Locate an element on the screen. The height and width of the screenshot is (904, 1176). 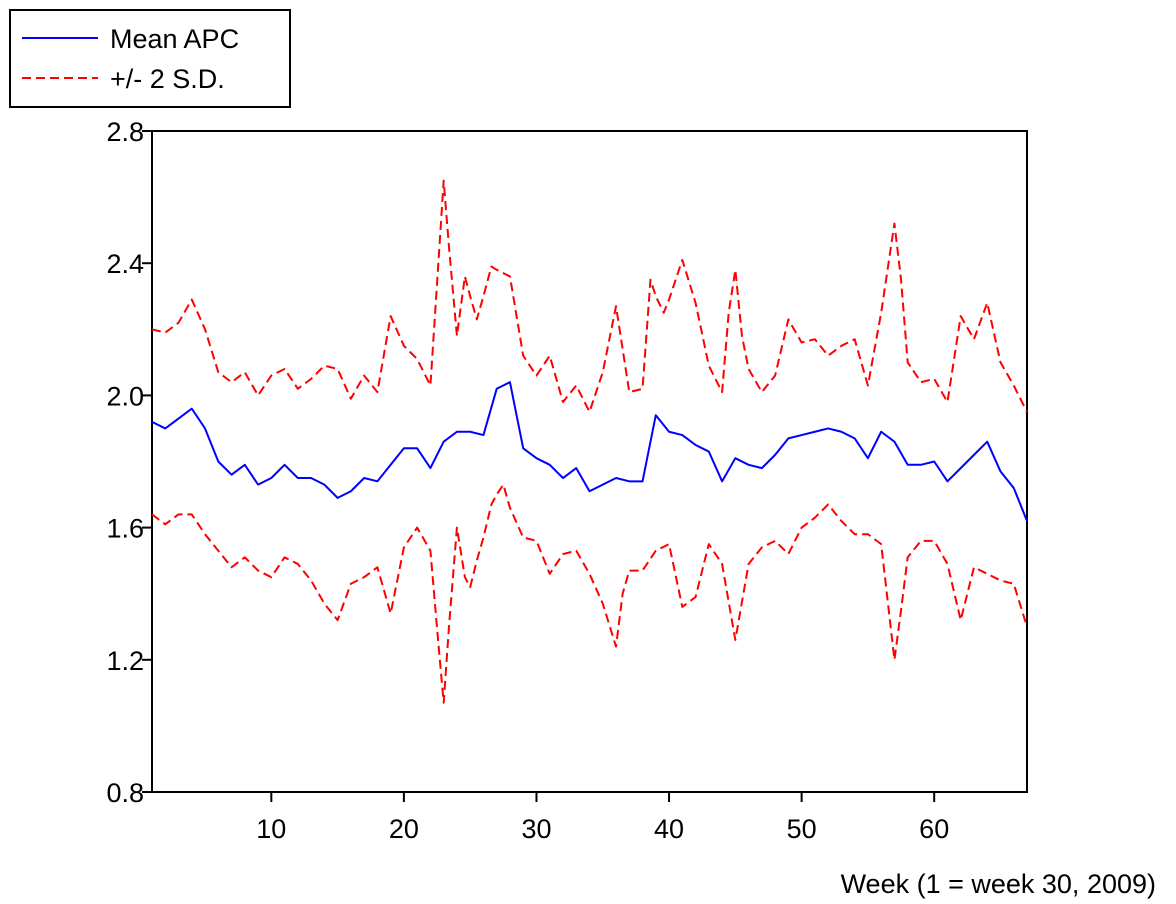
y-tick-label: 1.2 is located at coordinates (125, 661).